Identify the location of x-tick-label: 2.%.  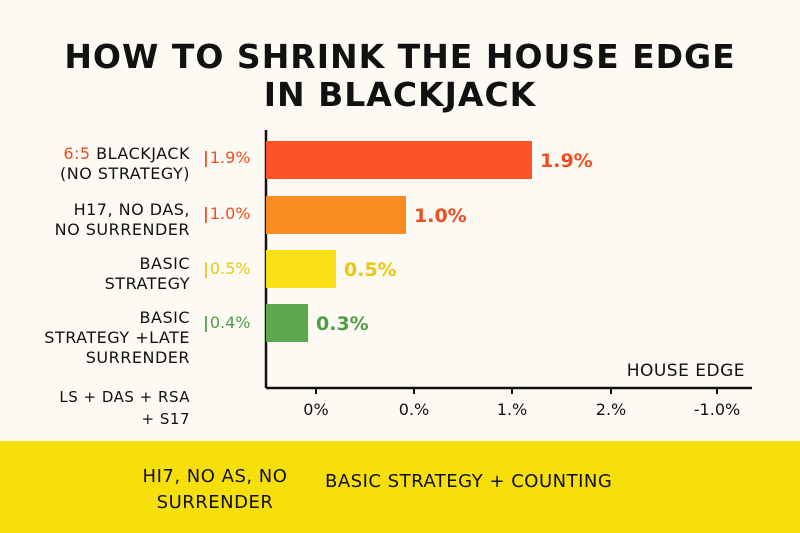
(611, 409).